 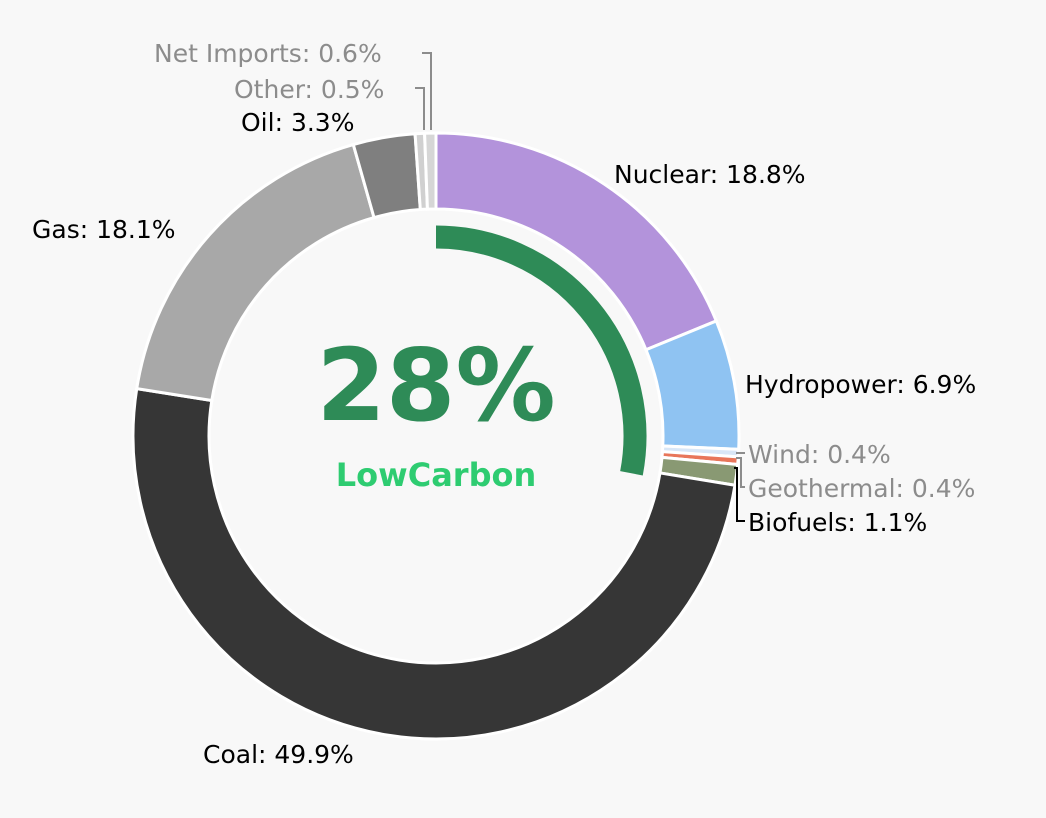 What do you see at coordinates (430, 171) in the screenshot?
I see `slice-net-imports` at bounding box center [430, 171].